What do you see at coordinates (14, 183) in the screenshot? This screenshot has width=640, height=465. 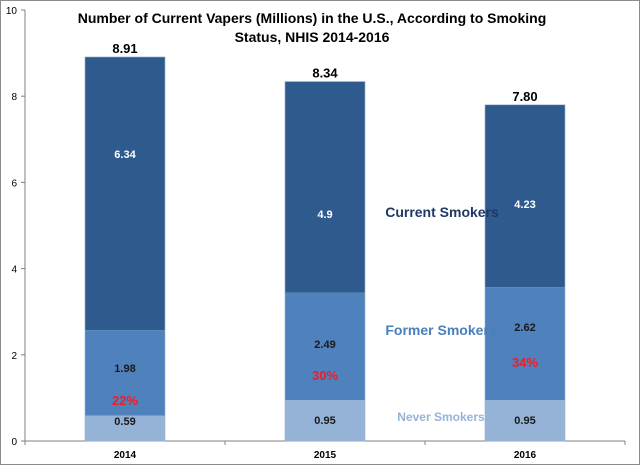 I see `y-tick-label: 6` at bounding box center [14, 183].